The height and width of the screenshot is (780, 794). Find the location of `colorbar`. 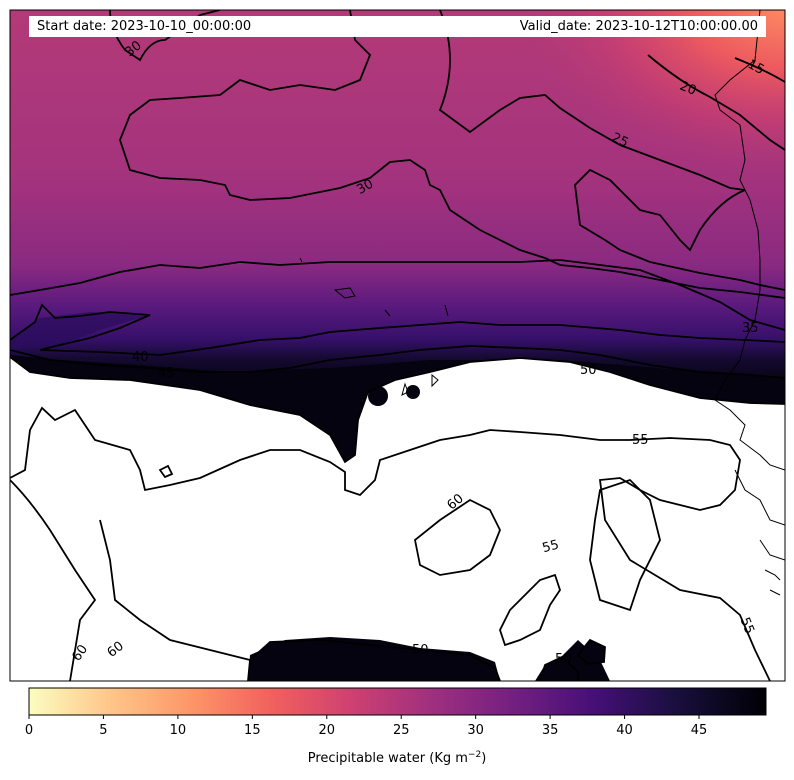

colorbar is located at coordinates (397, 701).